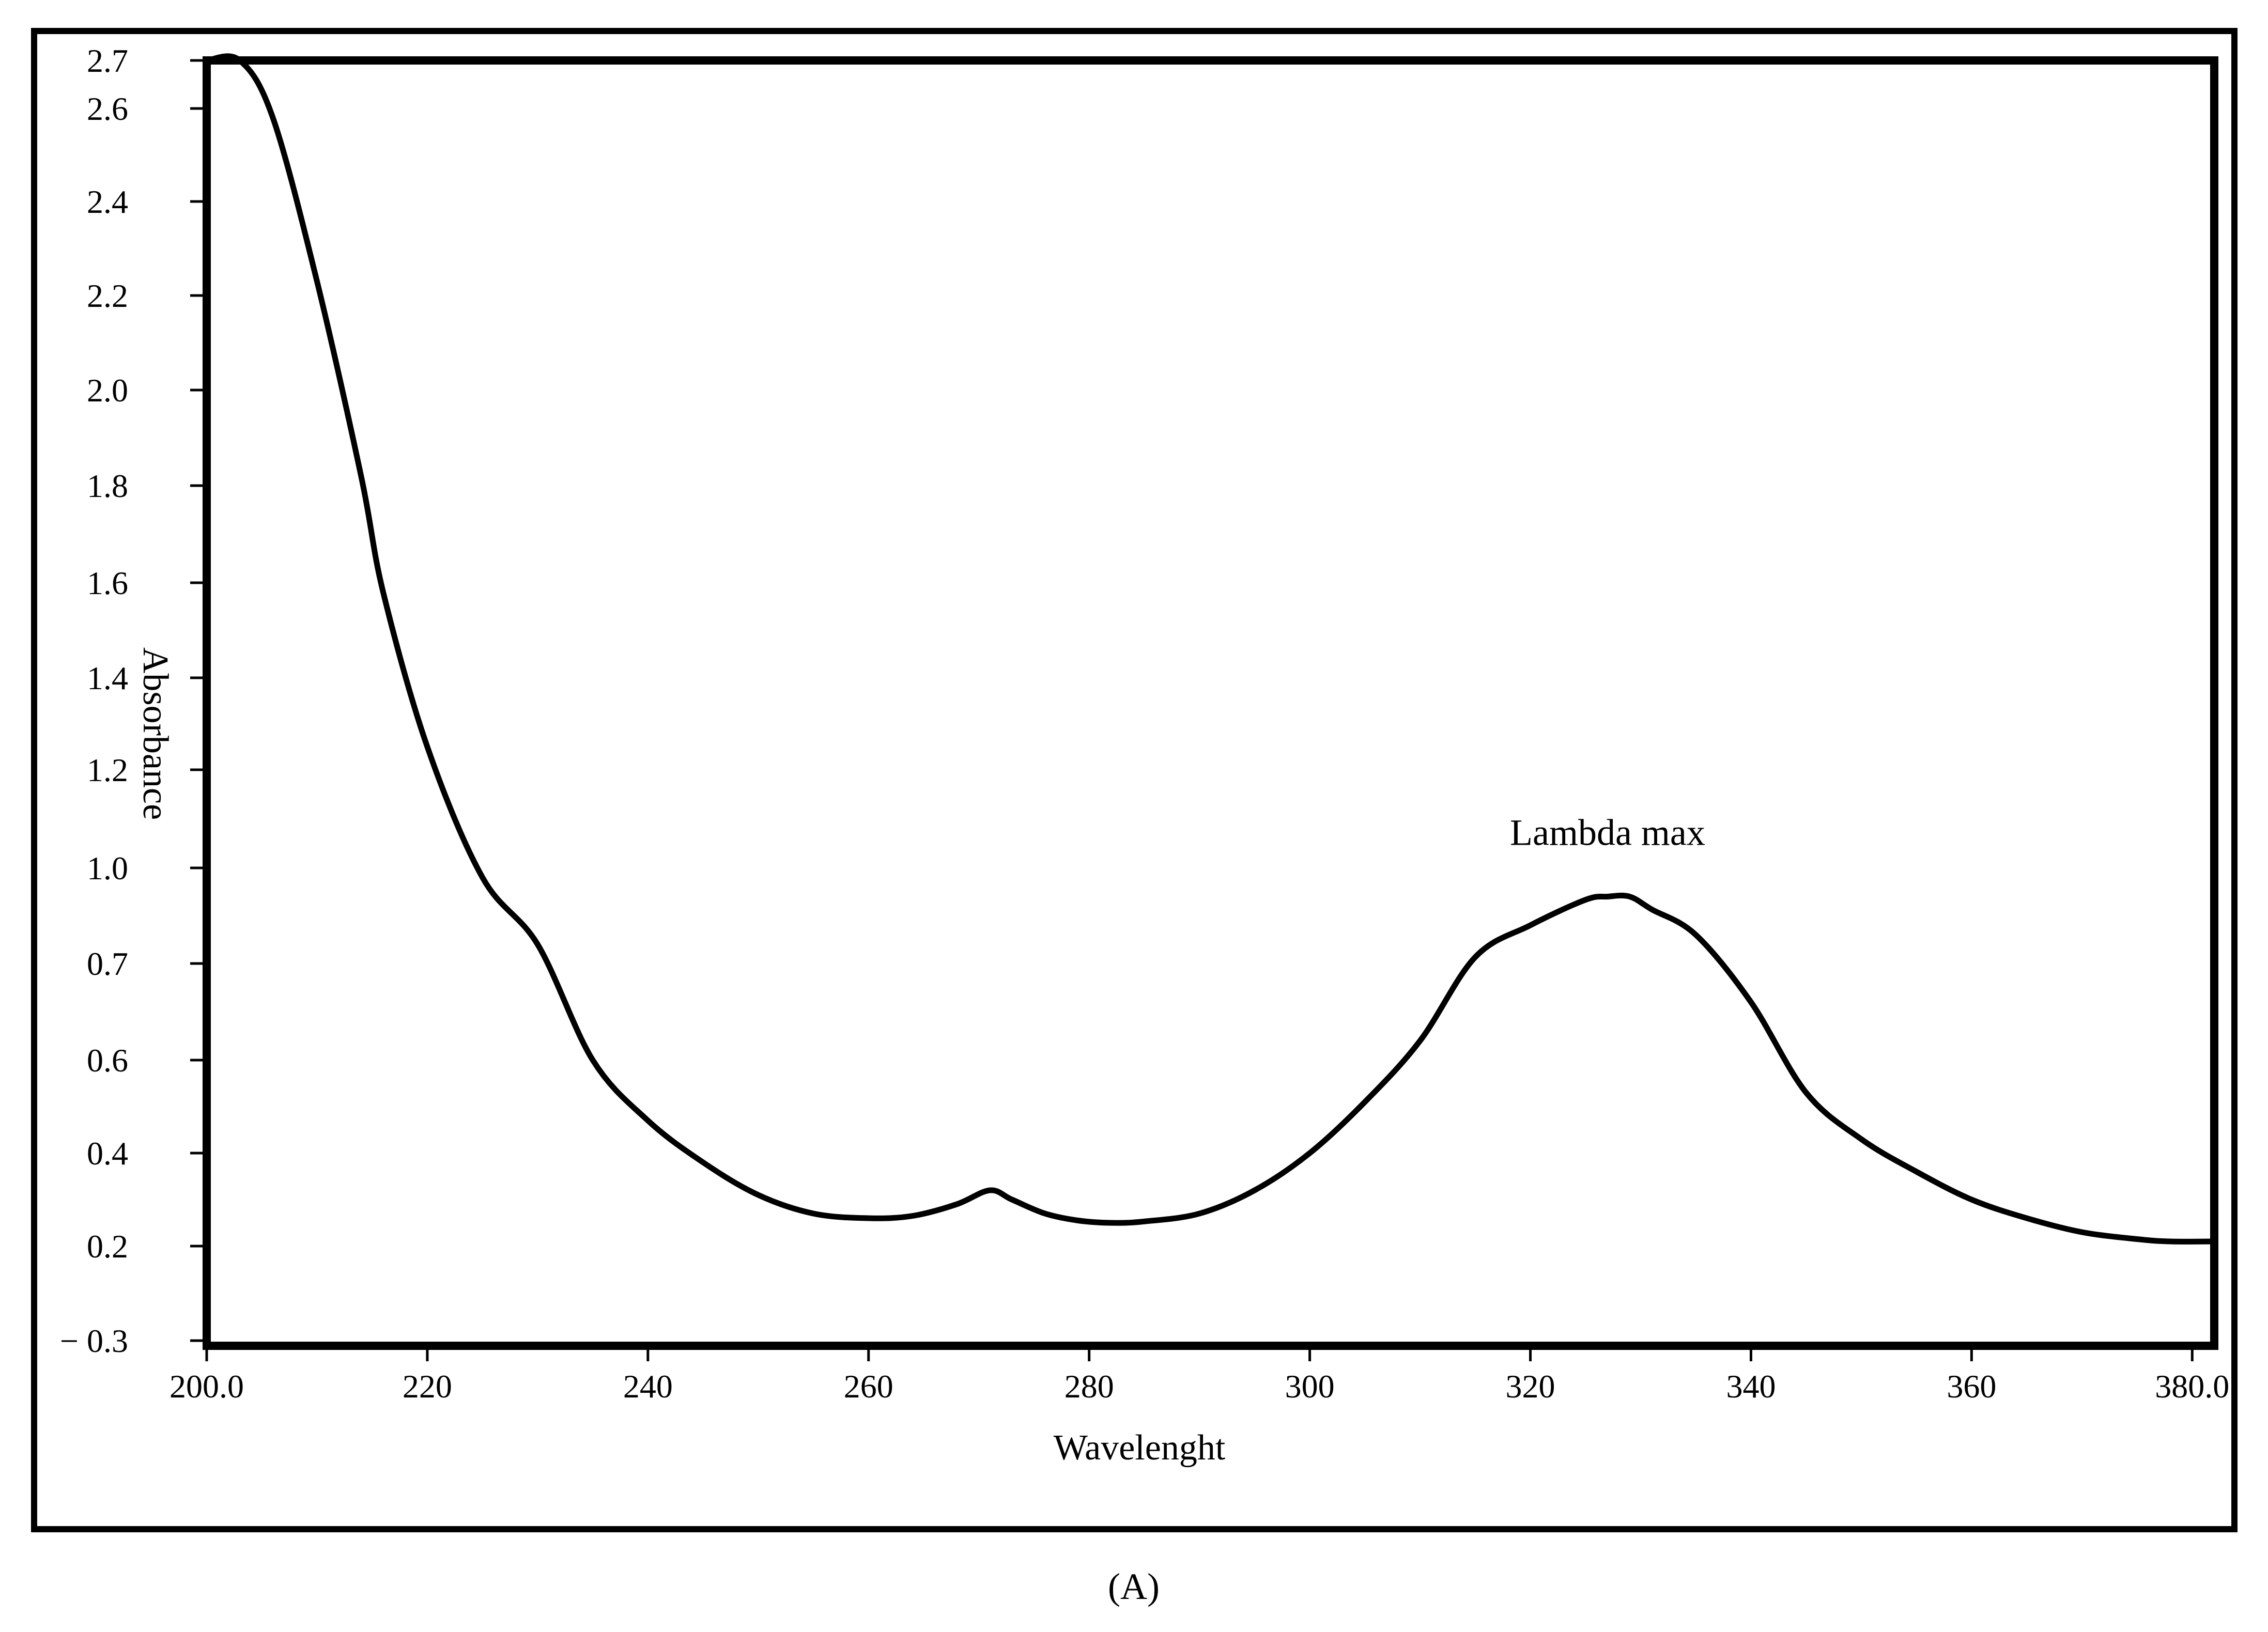  Describe the element at coordinates (94, 1341) in the screenshot. I see `y-tick-label: − 0.3` at that location.